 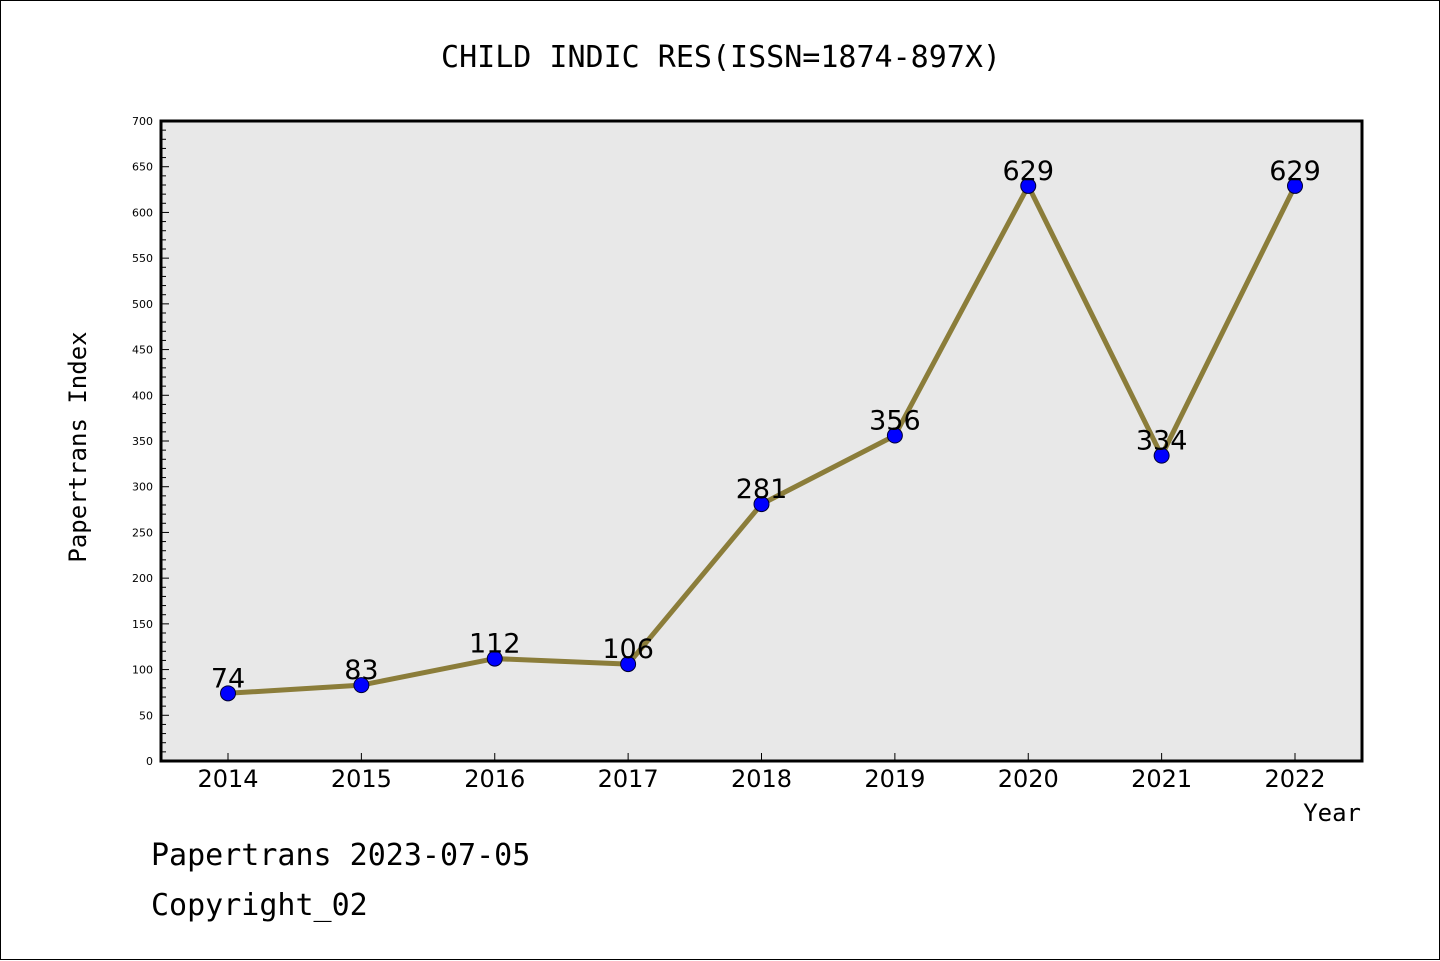 What do you see at coordinates (142, 304) in the screenshot?
I see `y-tick-label: 500` at bounding box center [142, 304].